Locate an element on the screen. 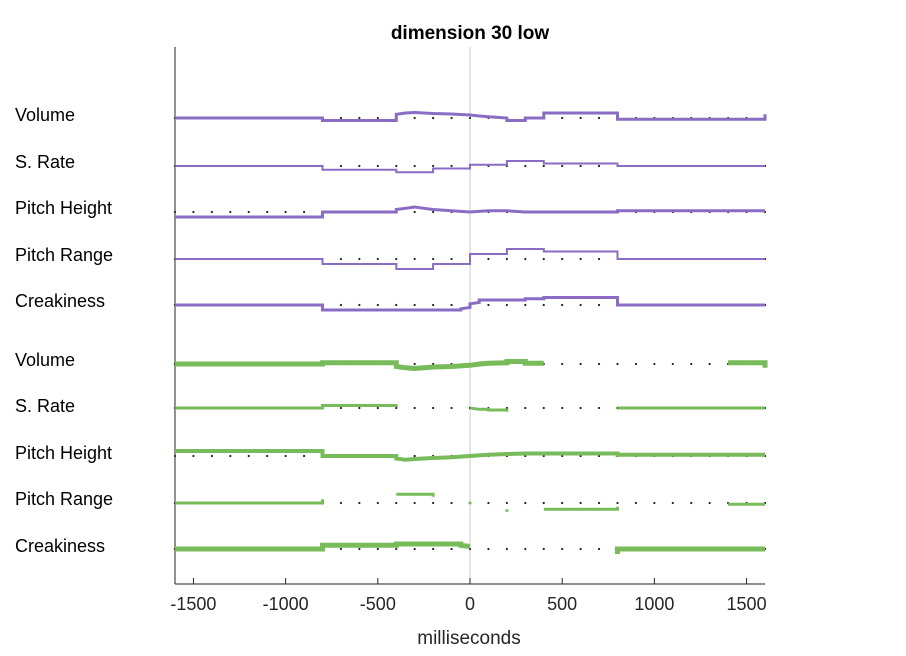 The height and width of the screenshot is (656, 906). x-tick-label: -1000 is located at coordinates (286, 604).